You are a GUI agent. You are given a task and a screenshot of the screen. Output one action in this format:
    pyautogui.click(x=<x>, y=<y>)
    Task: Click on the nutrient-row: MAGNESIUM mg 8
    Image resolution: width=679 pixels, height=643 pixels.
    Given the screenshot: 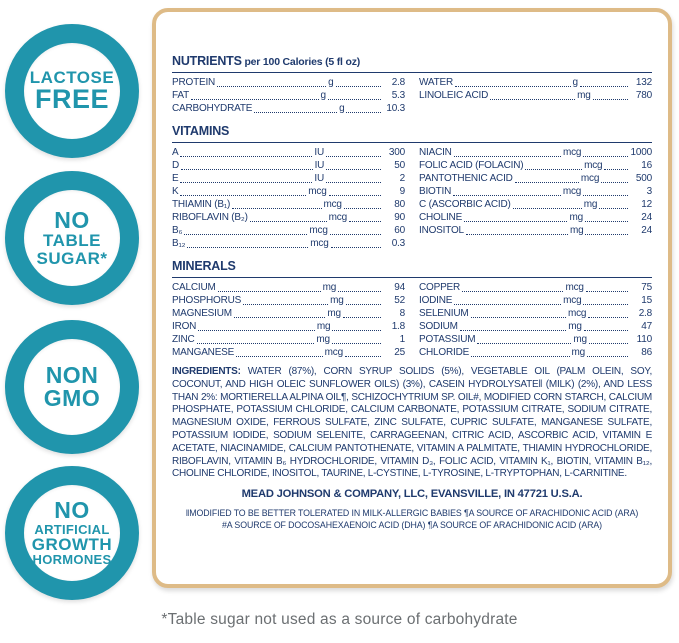 What is the action you would take?
    pyautogui.click(x=288, y=313)
    